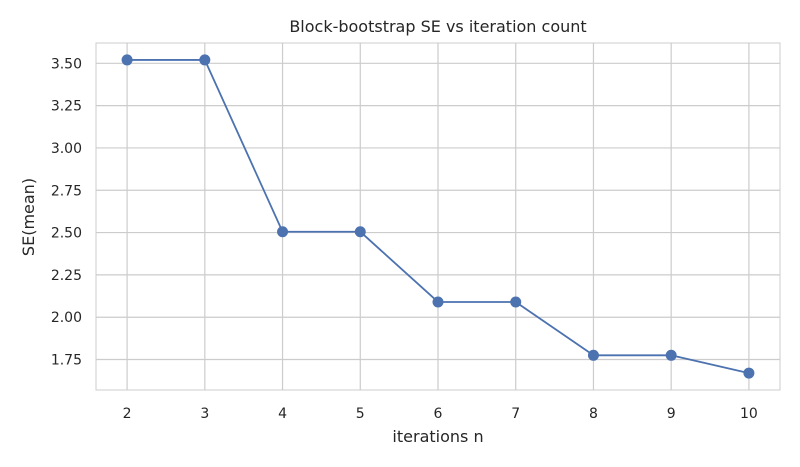  Describe the element at coordinates (437, 26) in the screenshot. I see `chart-title: Block-bootstrap SE vs iteration count` at that location.